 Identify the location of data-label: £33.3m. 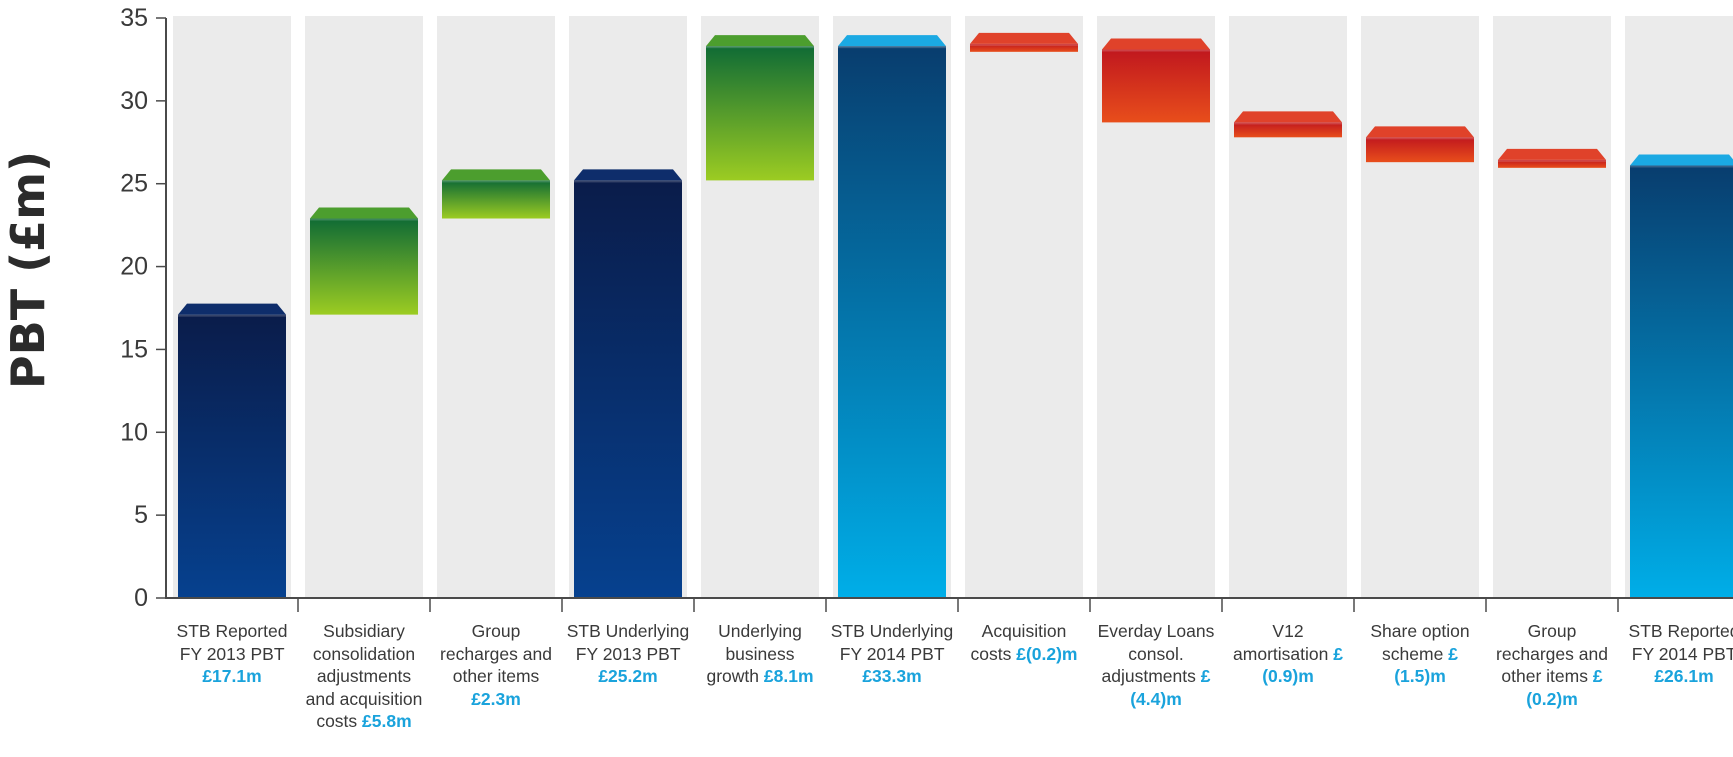
(892, 676).